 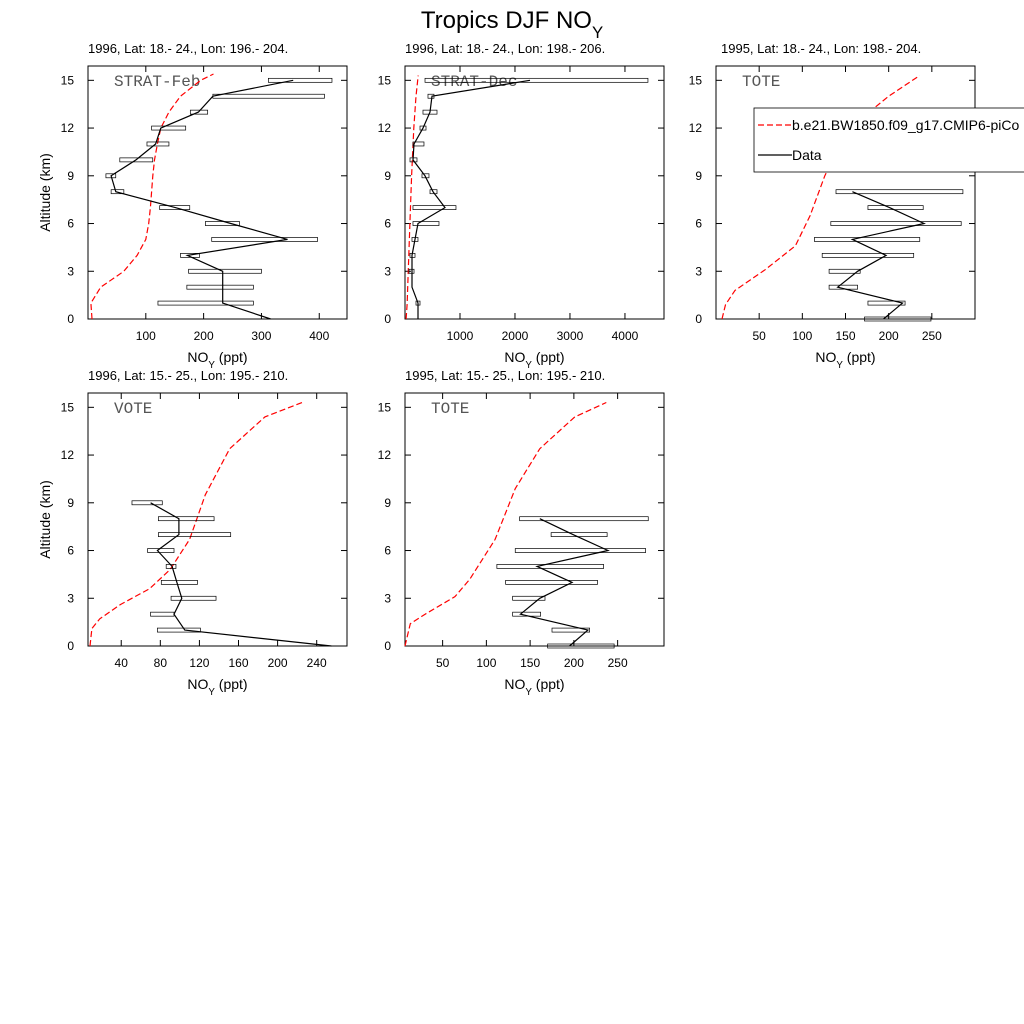 I want to click on panel-subtitle: 1995, Lat: 15.- 25., Lon: 195.- 210., so click(x=505, y=375).